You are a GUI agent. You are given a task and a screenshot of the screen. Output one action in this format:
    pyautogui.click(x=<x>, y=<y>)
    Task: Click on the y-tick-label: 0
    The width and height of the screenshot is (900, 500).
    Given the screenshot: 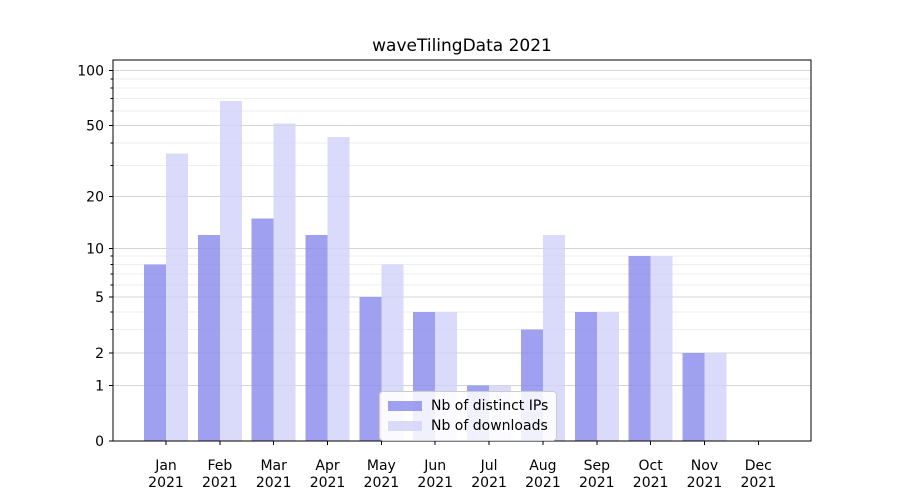 What is the action you would take?
    pyautogui.click(x=99, y=442)
    